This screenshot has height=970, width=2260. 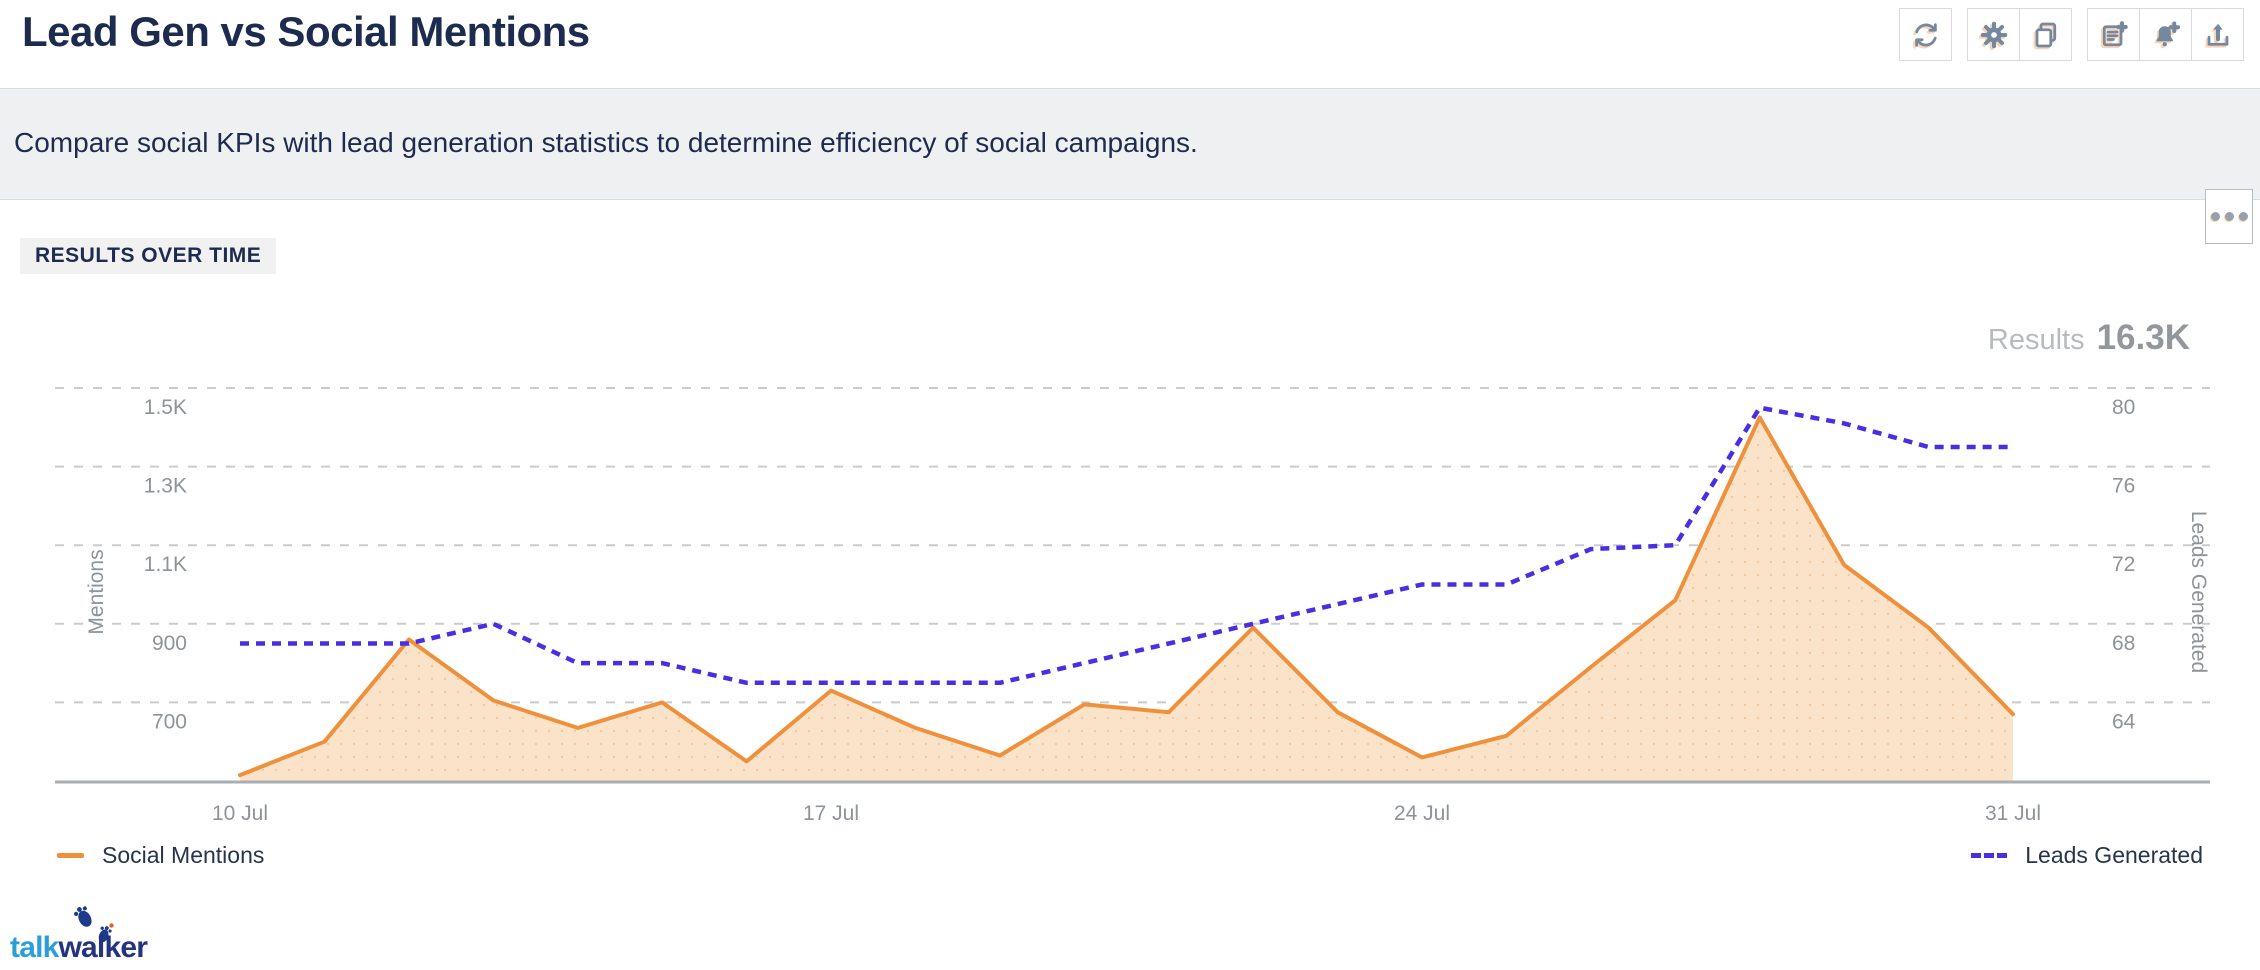 I want to click on add-report-icon, so click(x=2115, y=33).